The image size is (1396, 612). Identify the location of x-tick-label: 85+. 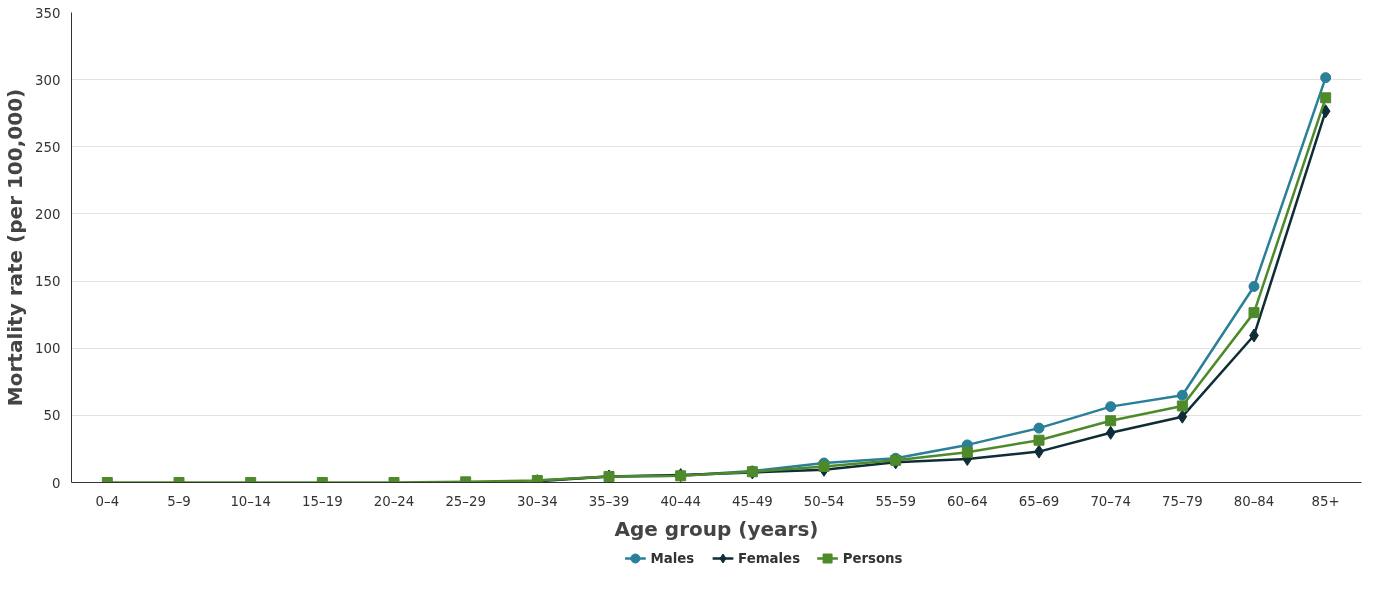
(1325, 501).